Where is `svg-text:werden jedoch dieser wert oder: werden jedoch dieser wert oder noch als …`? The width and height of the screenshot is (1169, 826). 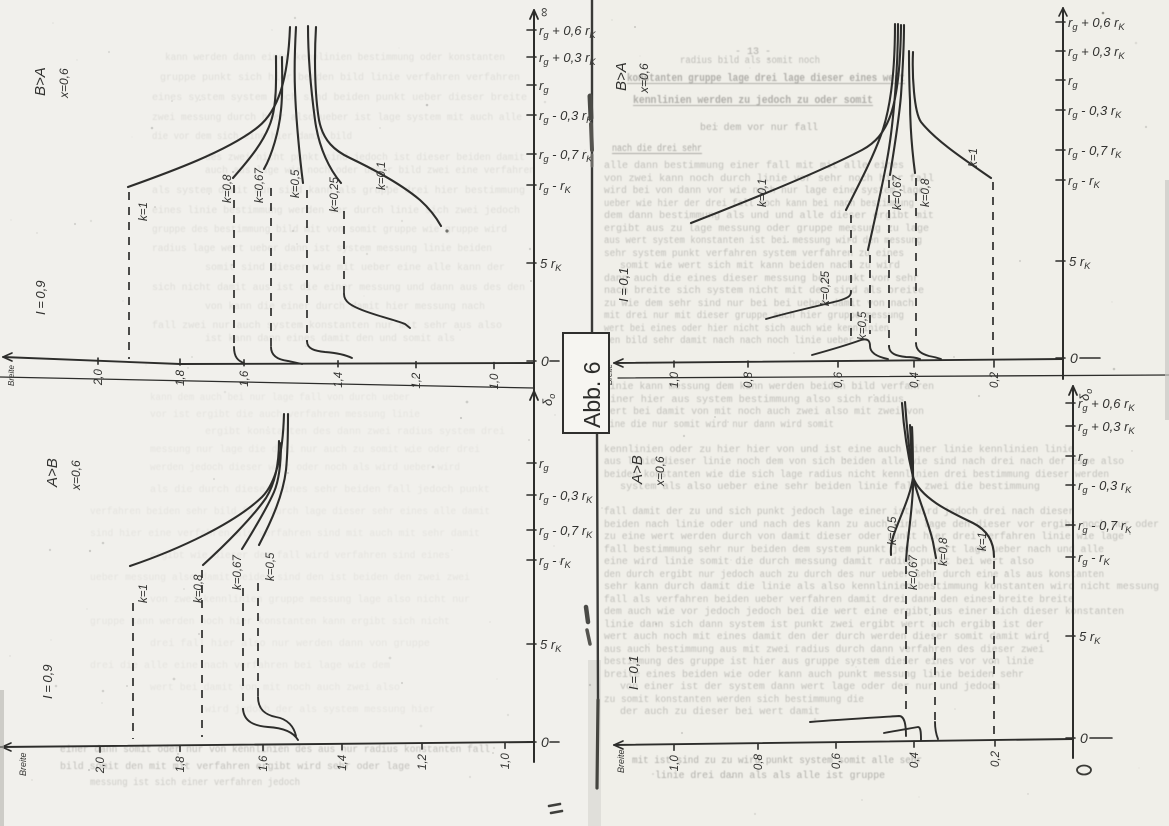 svg-text:werden jedoch dieser wert oder: werden jedoch dieser wert oder noch als … is located at coordinates (305, 468).